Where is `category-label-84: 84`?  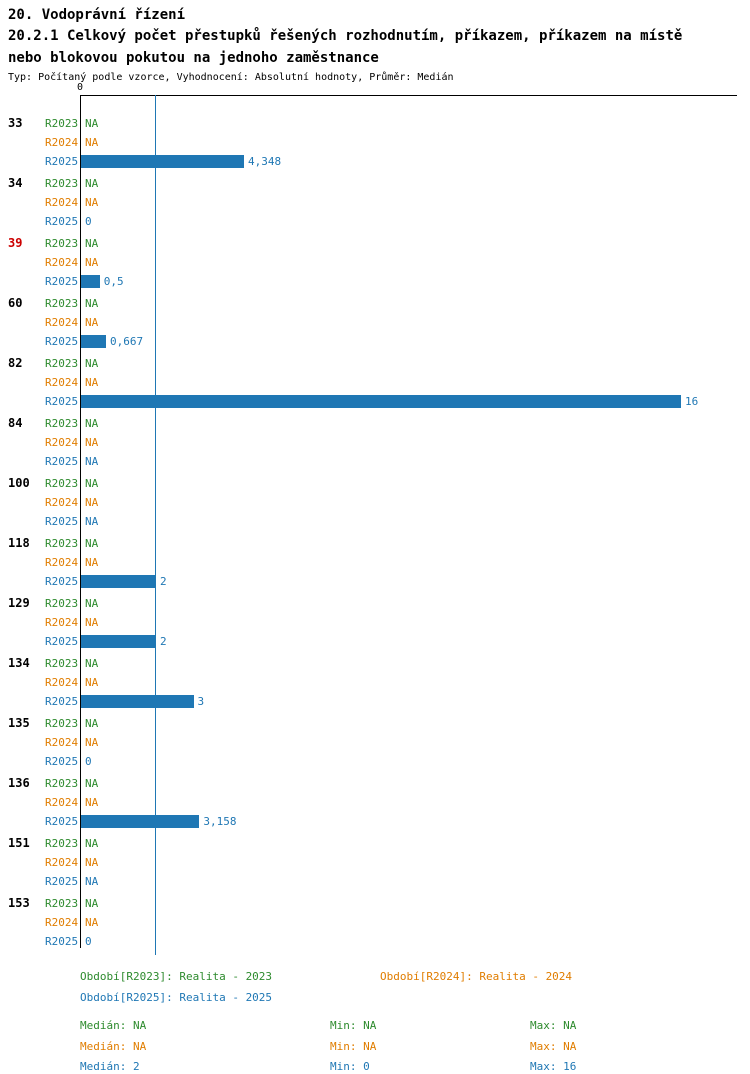 category-label-84: 84 is located at coordinates (15, 423).